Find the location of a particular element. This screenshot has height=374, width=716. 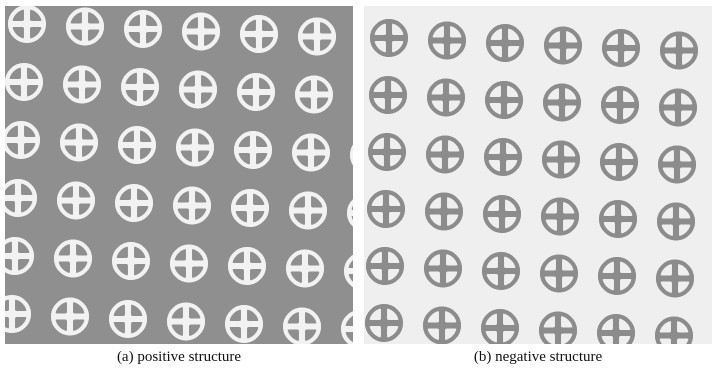

caption-negative-structure: (b) negative structure is located at coordinates (538, 357).